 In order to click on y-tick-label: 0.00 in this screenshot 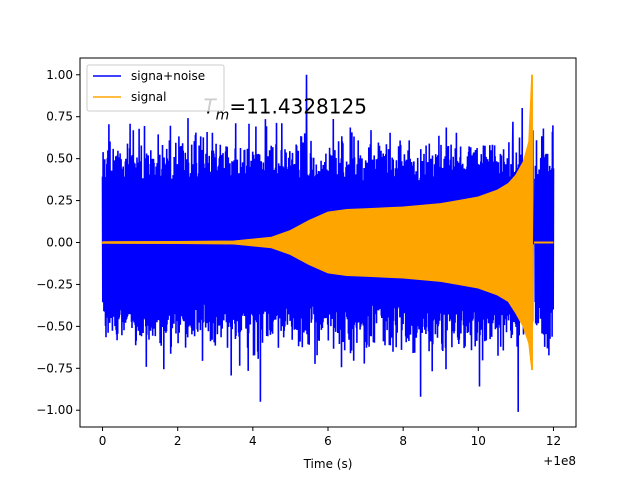, I will do `click(59, 243)`.